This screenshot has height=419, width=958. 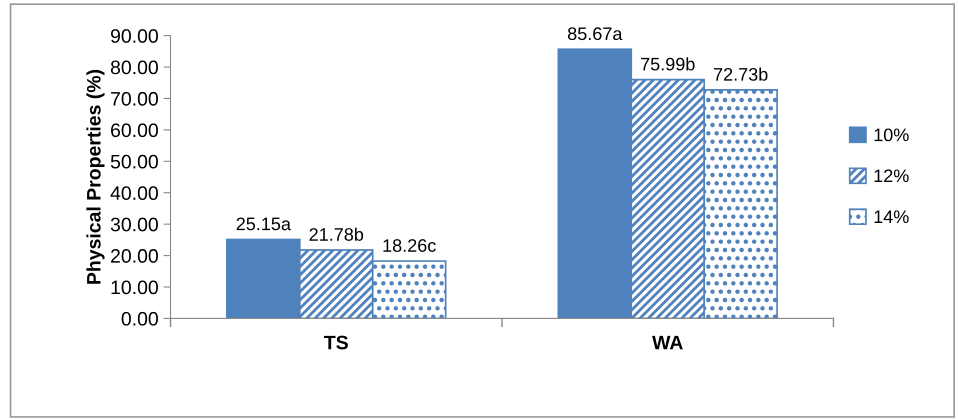 What do you see at coordinates (134, 225) in the screenshot?
I see `y-tick-label: 30.00` at bounding box center [134, 225].